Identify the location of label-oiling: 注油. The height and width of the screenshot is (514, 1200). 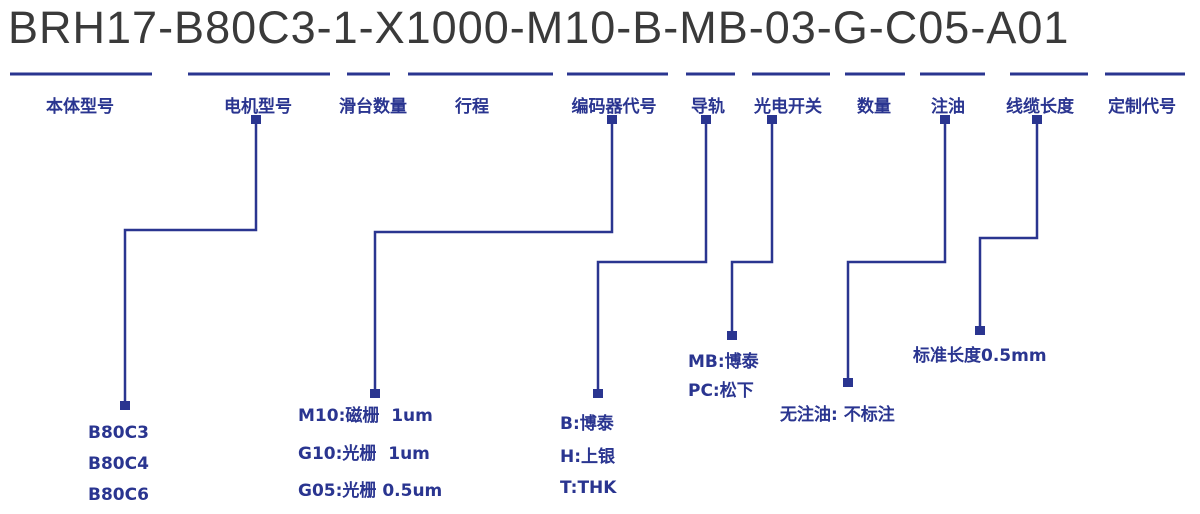
(948, 107).